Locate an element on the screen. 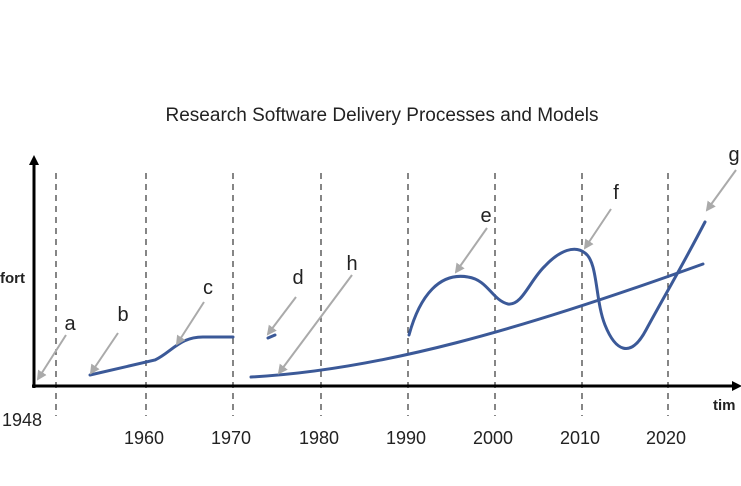  year-label-2000: 2000 is located at coordinates (493, 438).